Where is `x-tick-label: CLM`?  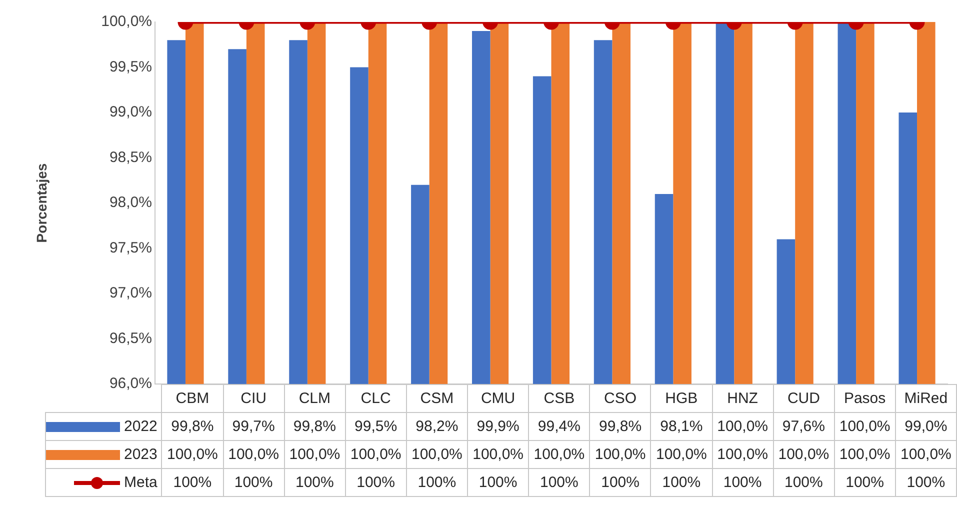 x-tick-label: CLM is located at coordinates (315, 398).